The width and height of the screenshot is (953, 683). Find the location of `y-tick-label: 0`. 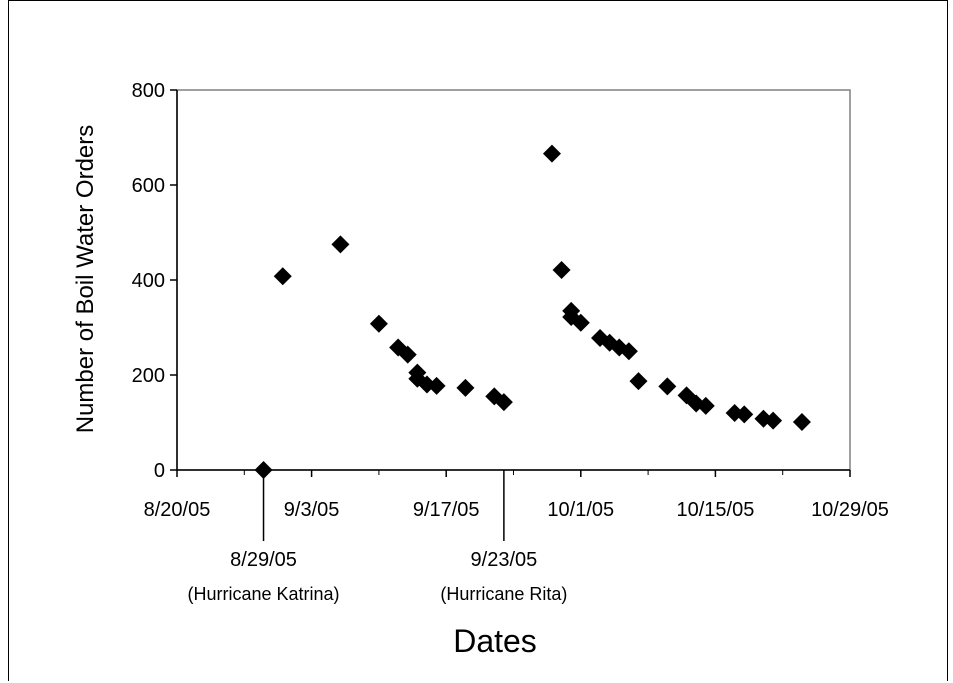

y-tick-label: 0 is located at coordinates (159, 471).